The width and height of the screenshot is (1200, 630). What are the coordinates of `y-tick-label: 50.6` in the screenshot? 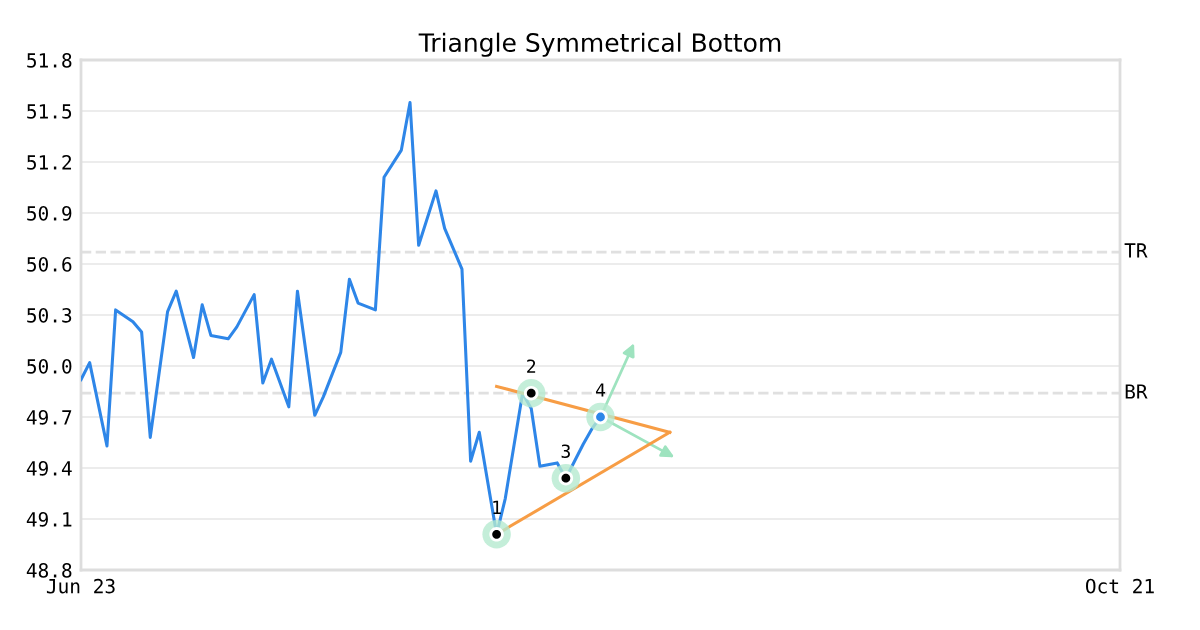 It's located at (49, 264).